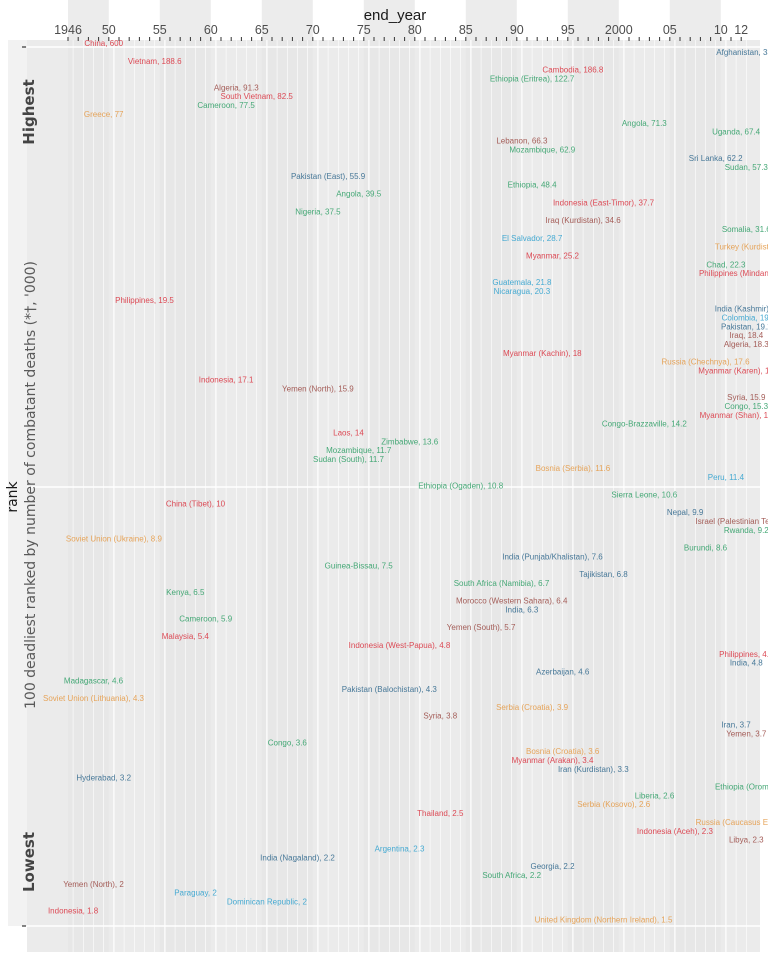  I want to click on x-tick-label: 90, so click(517, 30).